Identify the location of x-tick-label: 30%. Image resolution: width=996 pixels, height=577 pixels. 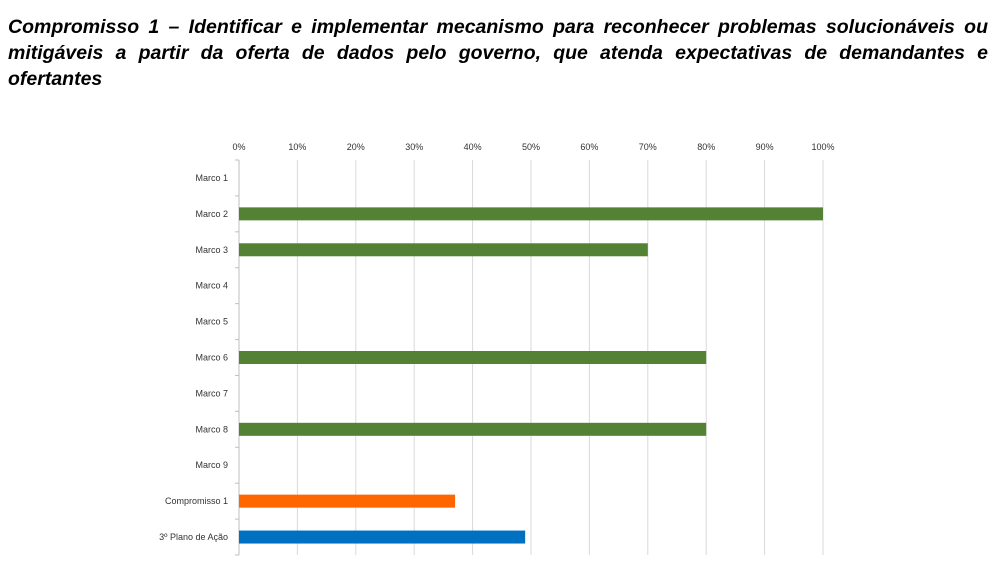
(414, 147).